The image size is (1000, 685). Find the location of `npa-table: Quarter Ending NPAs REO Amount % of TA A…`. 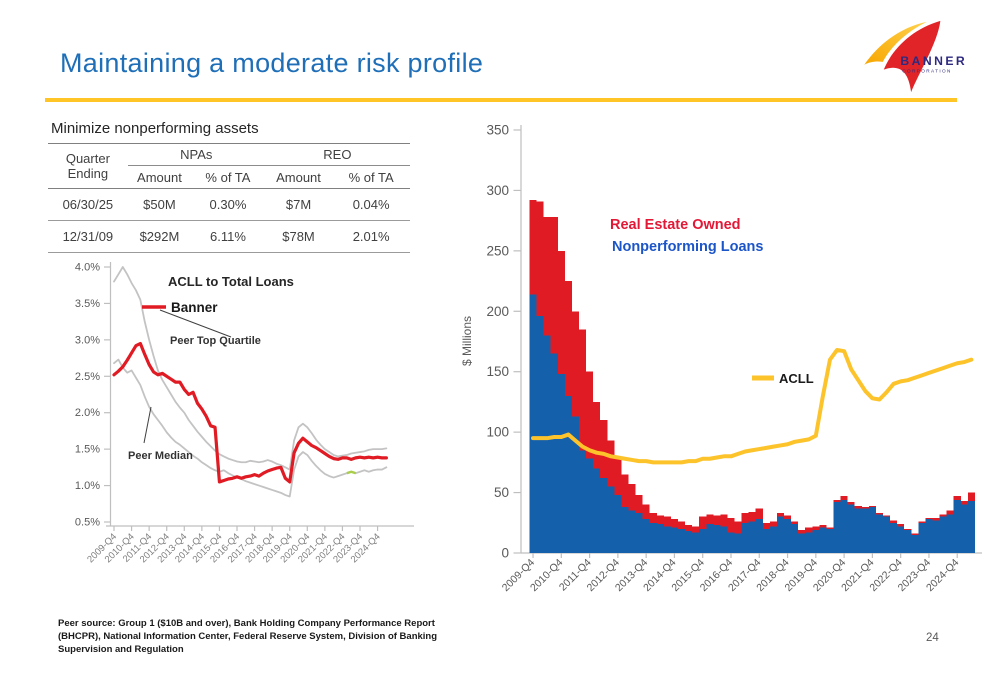

npa-table: Quarter Ending NPAs REO Amount % of TA A… is located at coordinates (229, 198).